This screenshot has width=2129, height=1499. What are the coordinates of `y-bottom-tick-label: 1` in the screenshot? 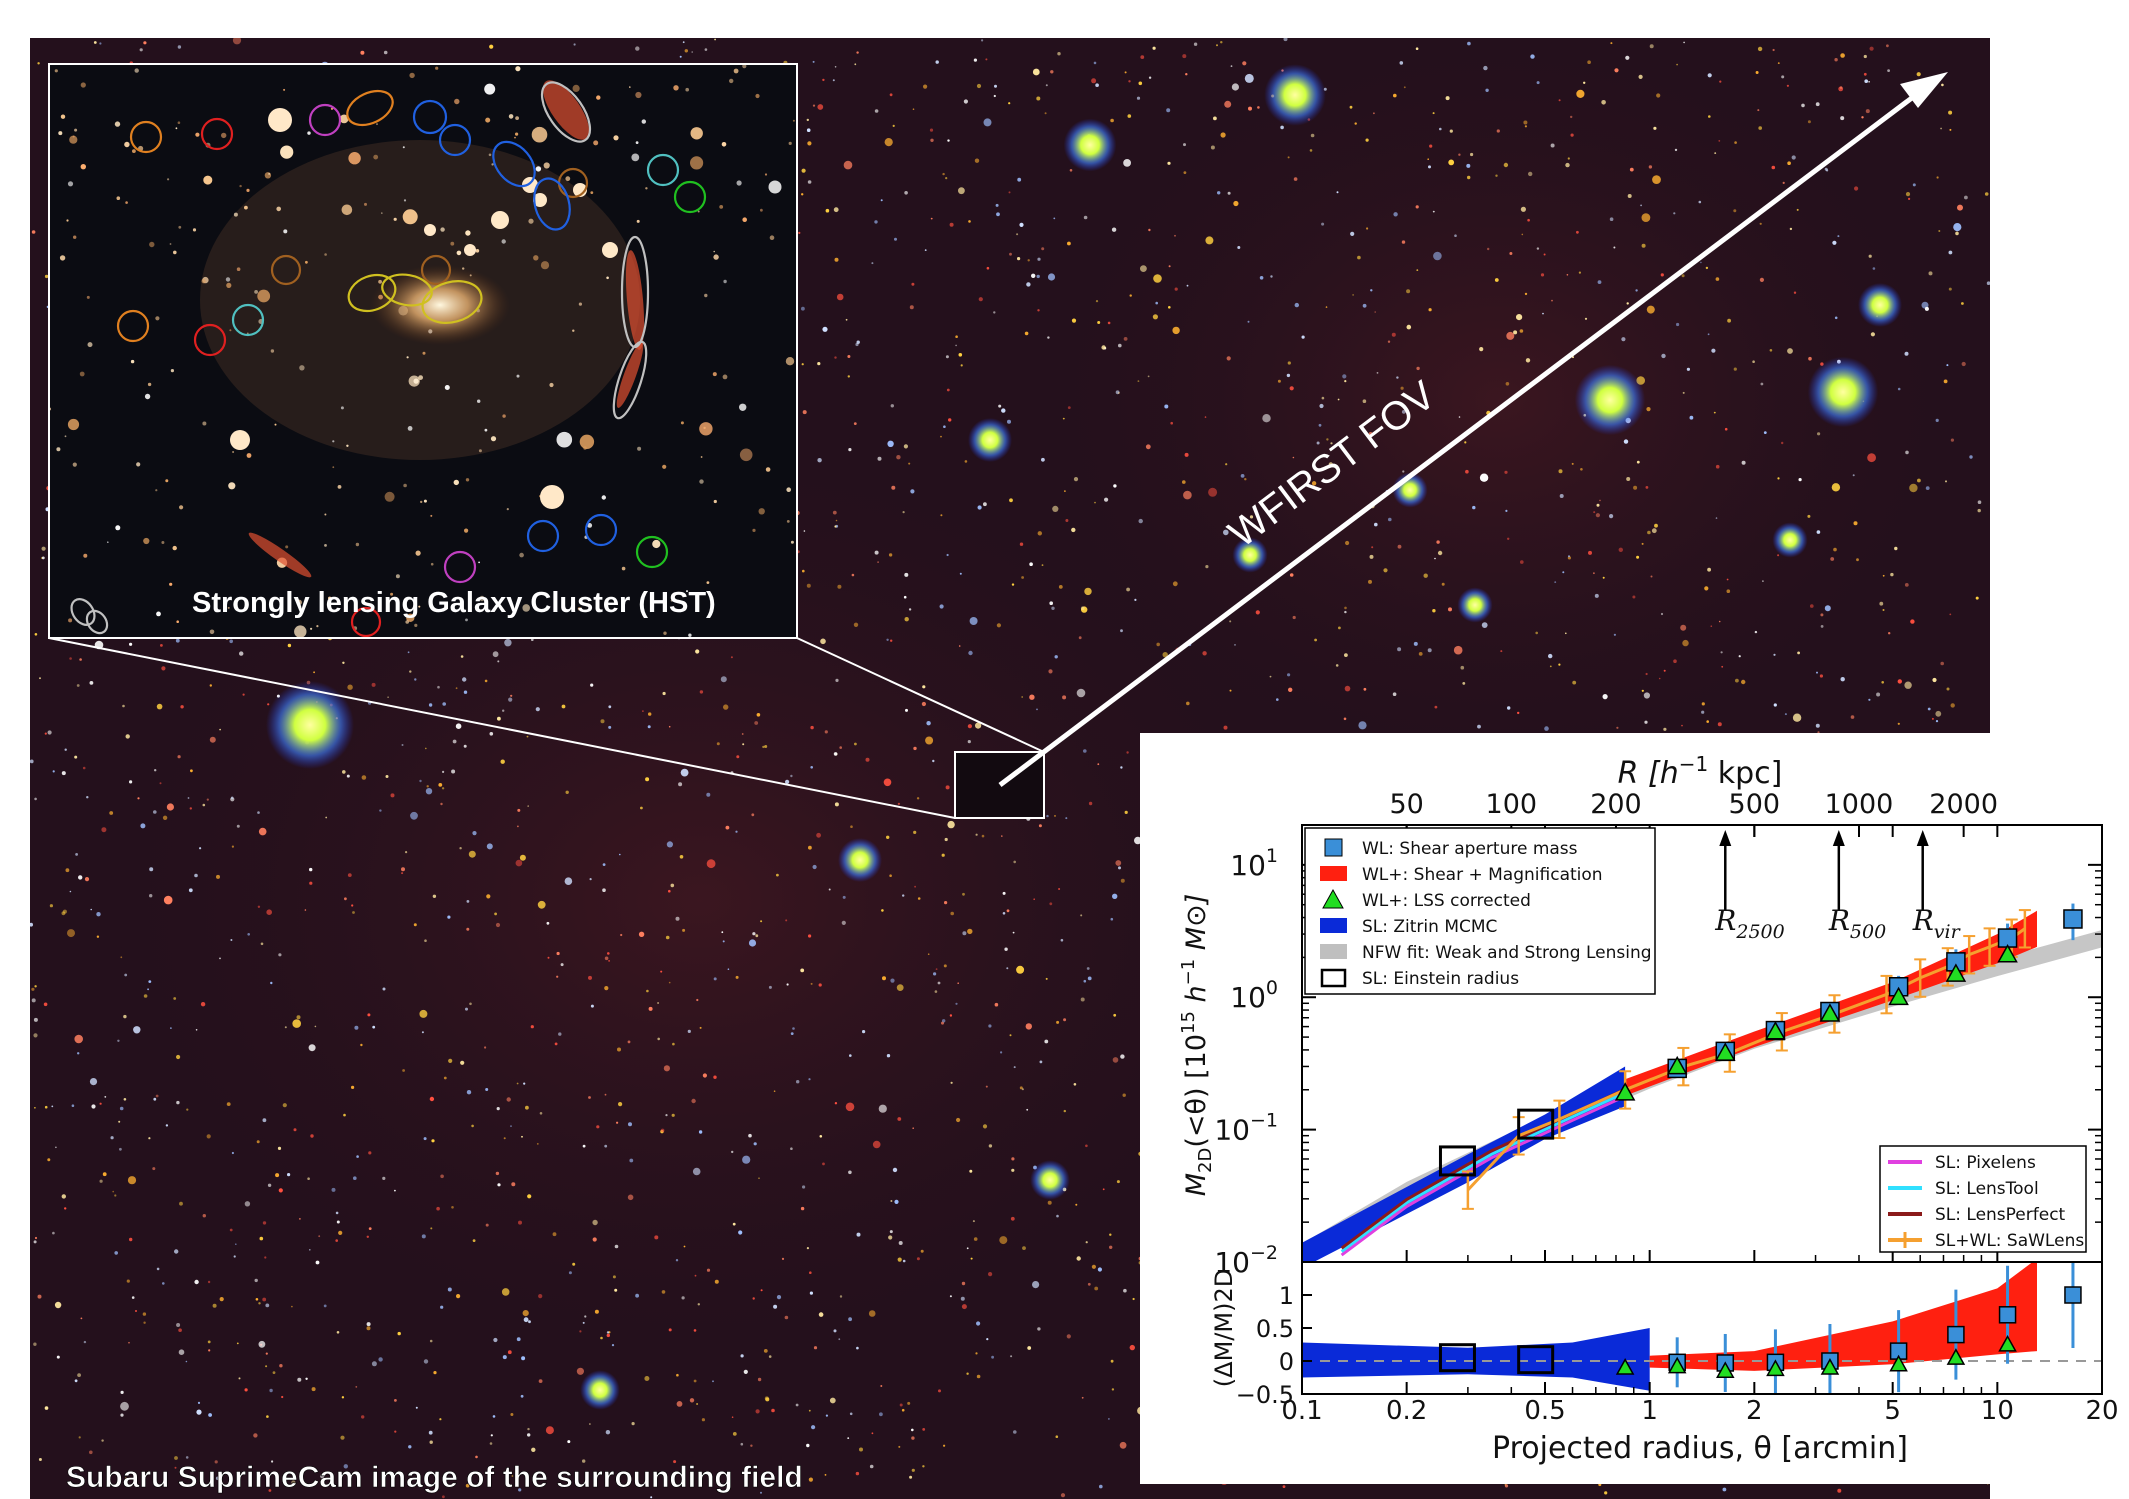 It's located at (1286, 1296).